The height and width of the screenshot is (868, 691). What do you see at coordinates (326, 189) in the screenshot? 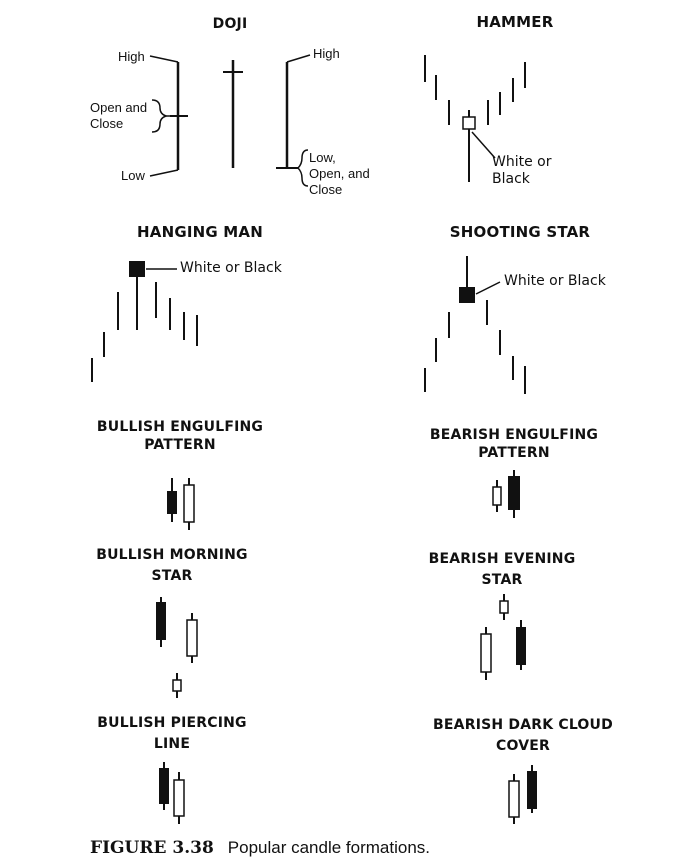
I see `doji-low-open-close-line-3: Close` at bounding box center [326, 189].